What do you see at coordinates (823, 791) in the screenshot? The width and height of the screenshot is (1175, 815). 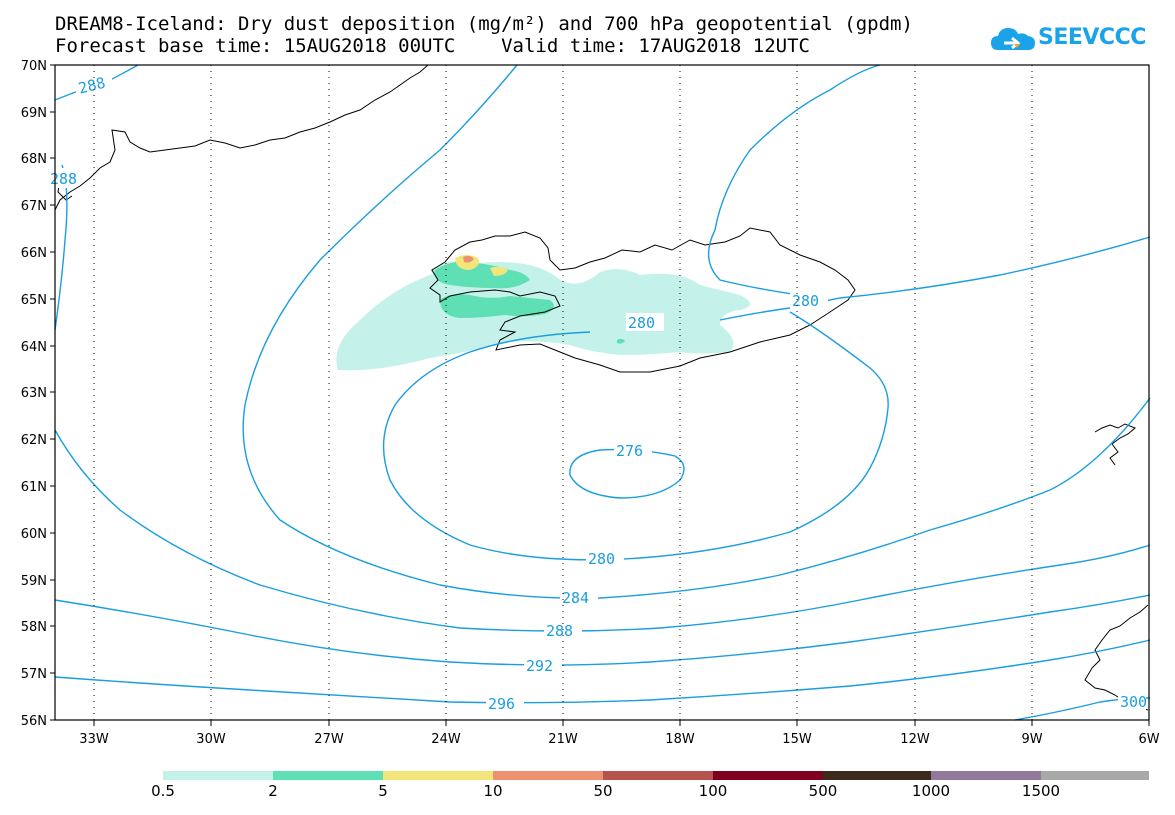 I see `colorbar-label: 500` at bounding box center [823, 791].